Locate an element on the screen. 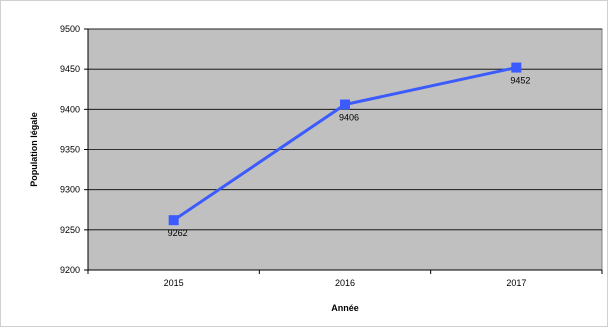 The image size is (608, 332). data-label: 9262 is located at coordinates (178, 233).